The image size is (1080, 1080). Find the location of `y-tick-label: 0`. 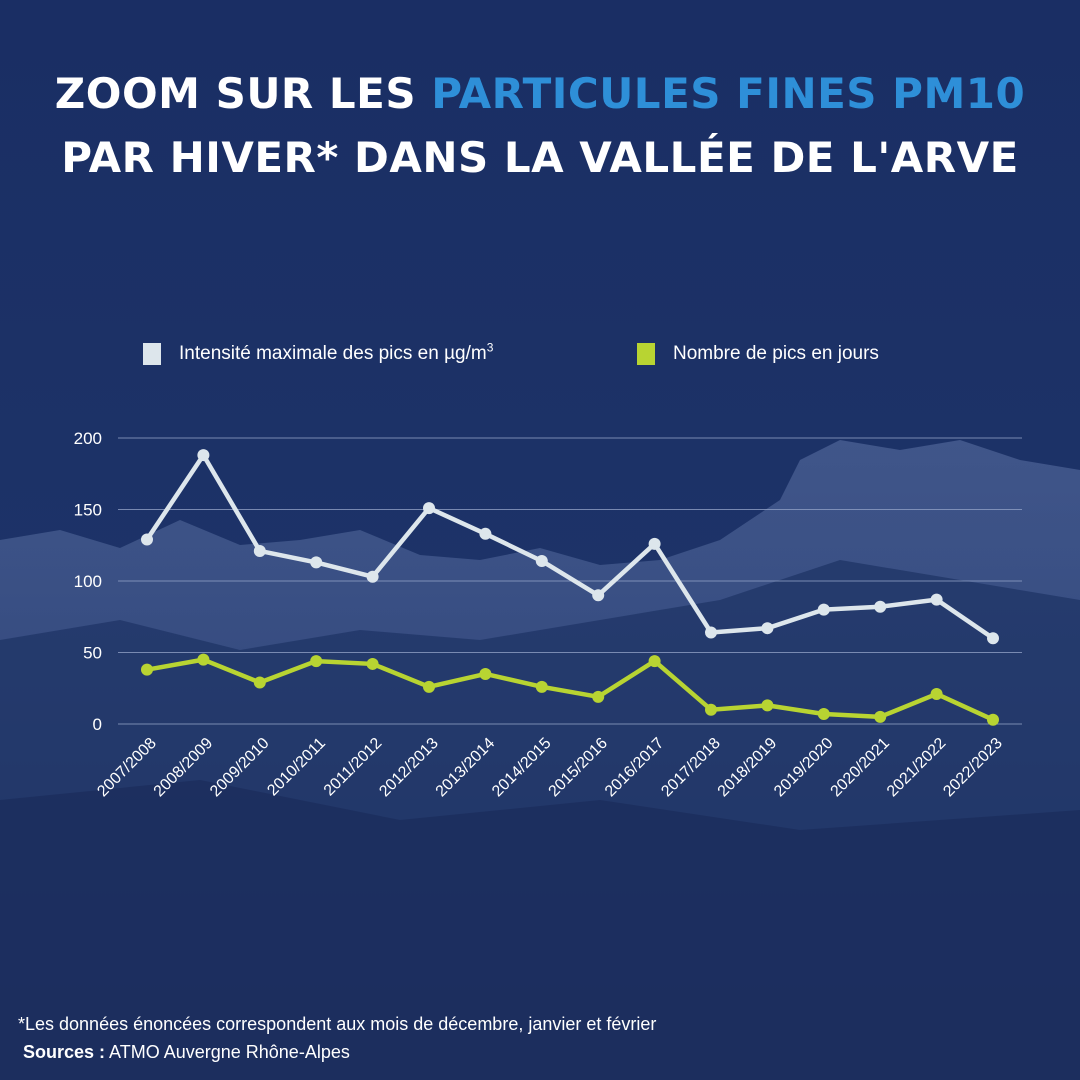

y-tick-label: 0 is located at coordinates (97, 724).